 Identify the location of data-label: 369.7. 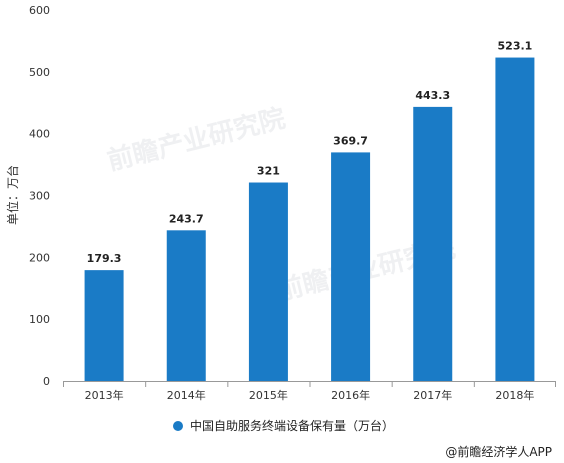
(350, 140).